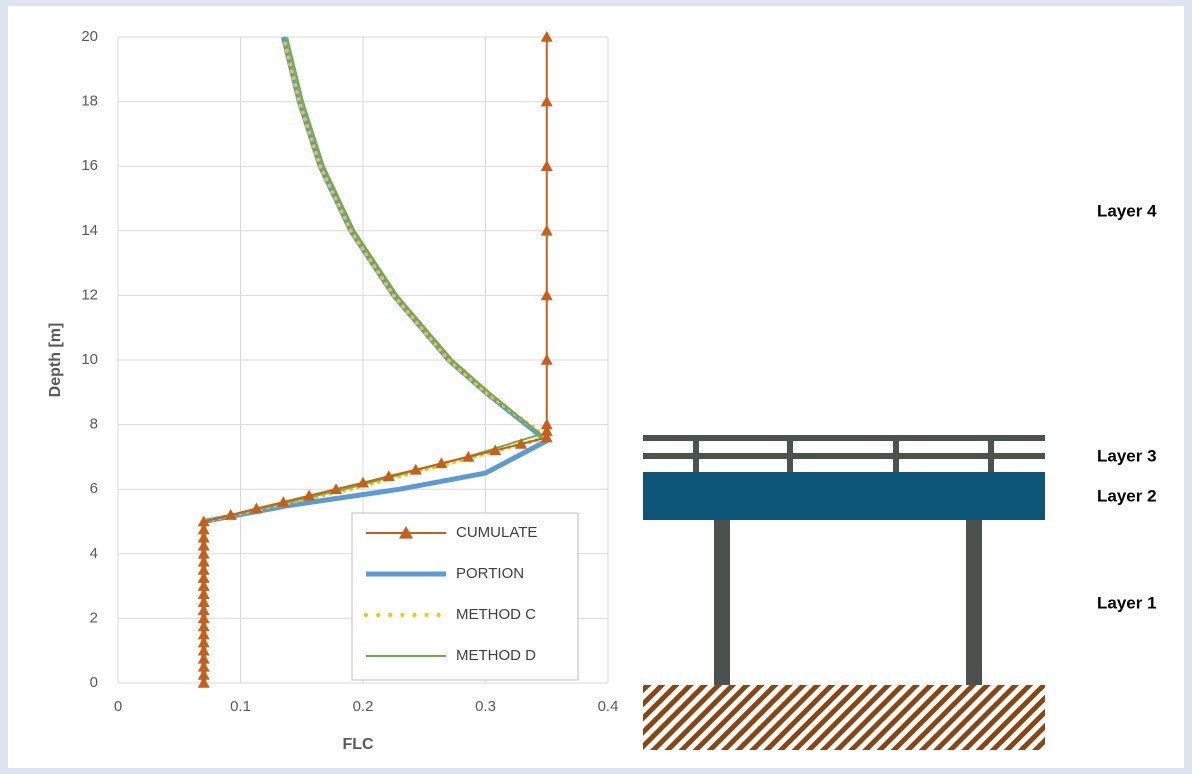 The width and height of the screenshot is (1192, 774). What do you see at coordinates (406, 532) in the screenshot?
I see `legend-marker` at bounding box center [406, 532].